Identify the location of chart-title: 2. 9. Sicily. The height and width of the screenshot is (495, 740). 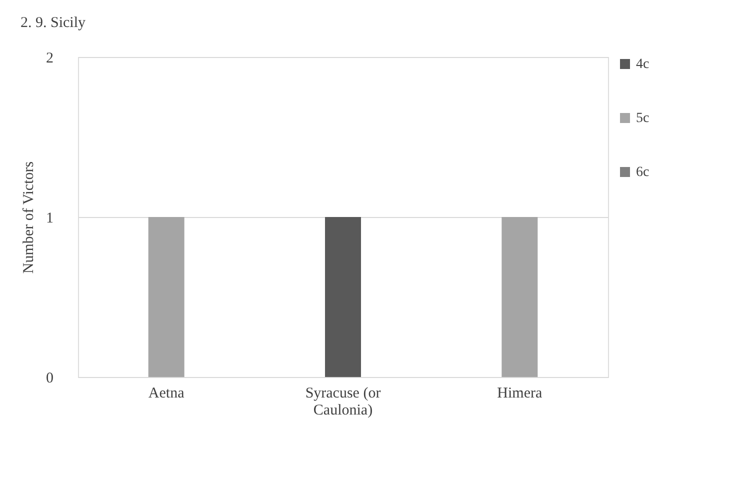
(53, 23).